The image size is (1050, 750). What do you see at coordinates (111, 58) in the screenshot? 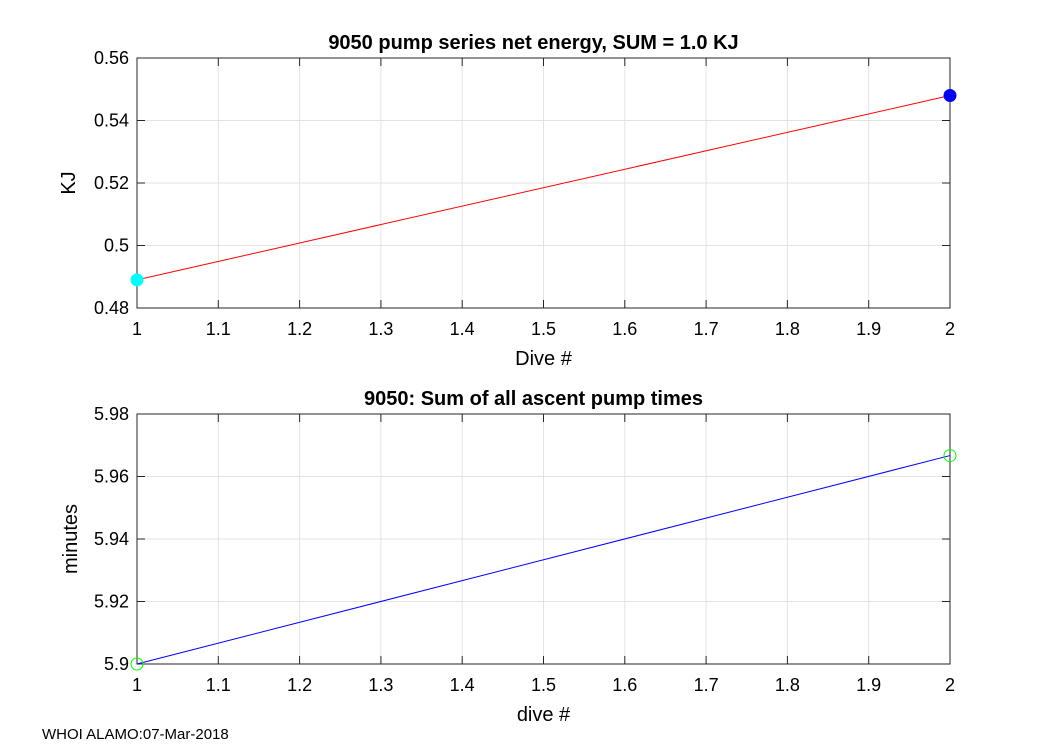
I see `y-tick-label: 0.56` at bounding box center [111, 58].